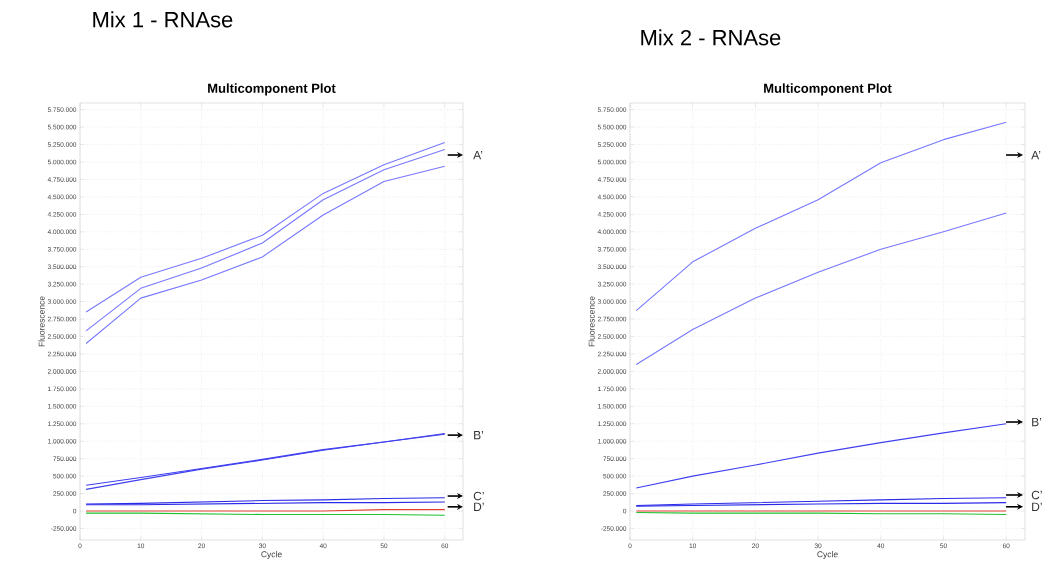 The height and width of the screenshot is (571, 1051). Describe the element at coordinates (163, 19) in the screenshot. I see `chart-title: Mix 1 - RNAse` at that location.